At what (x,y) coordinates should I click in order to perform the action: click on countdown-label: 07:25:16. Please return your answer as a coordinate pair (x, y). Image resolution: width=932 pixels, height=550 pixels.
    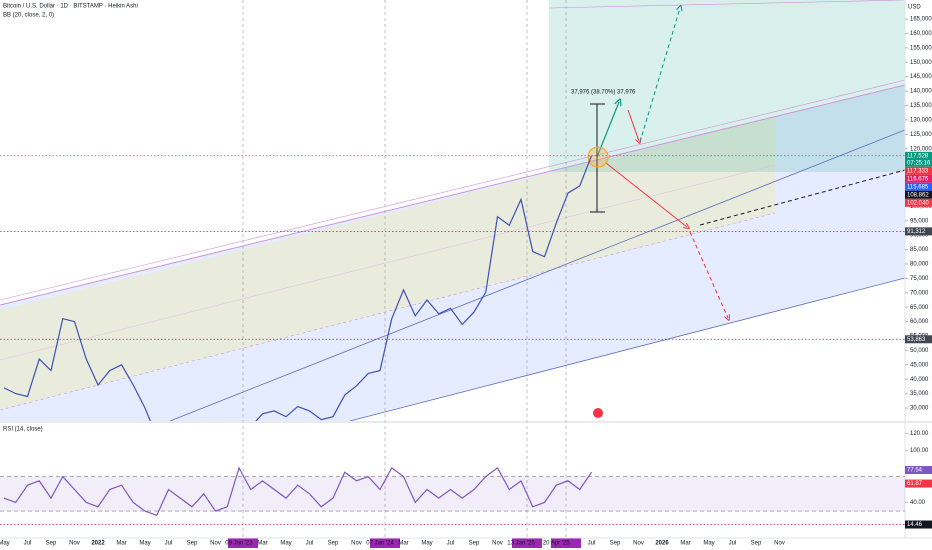
    Looking at the image, I should click on (919, 163).